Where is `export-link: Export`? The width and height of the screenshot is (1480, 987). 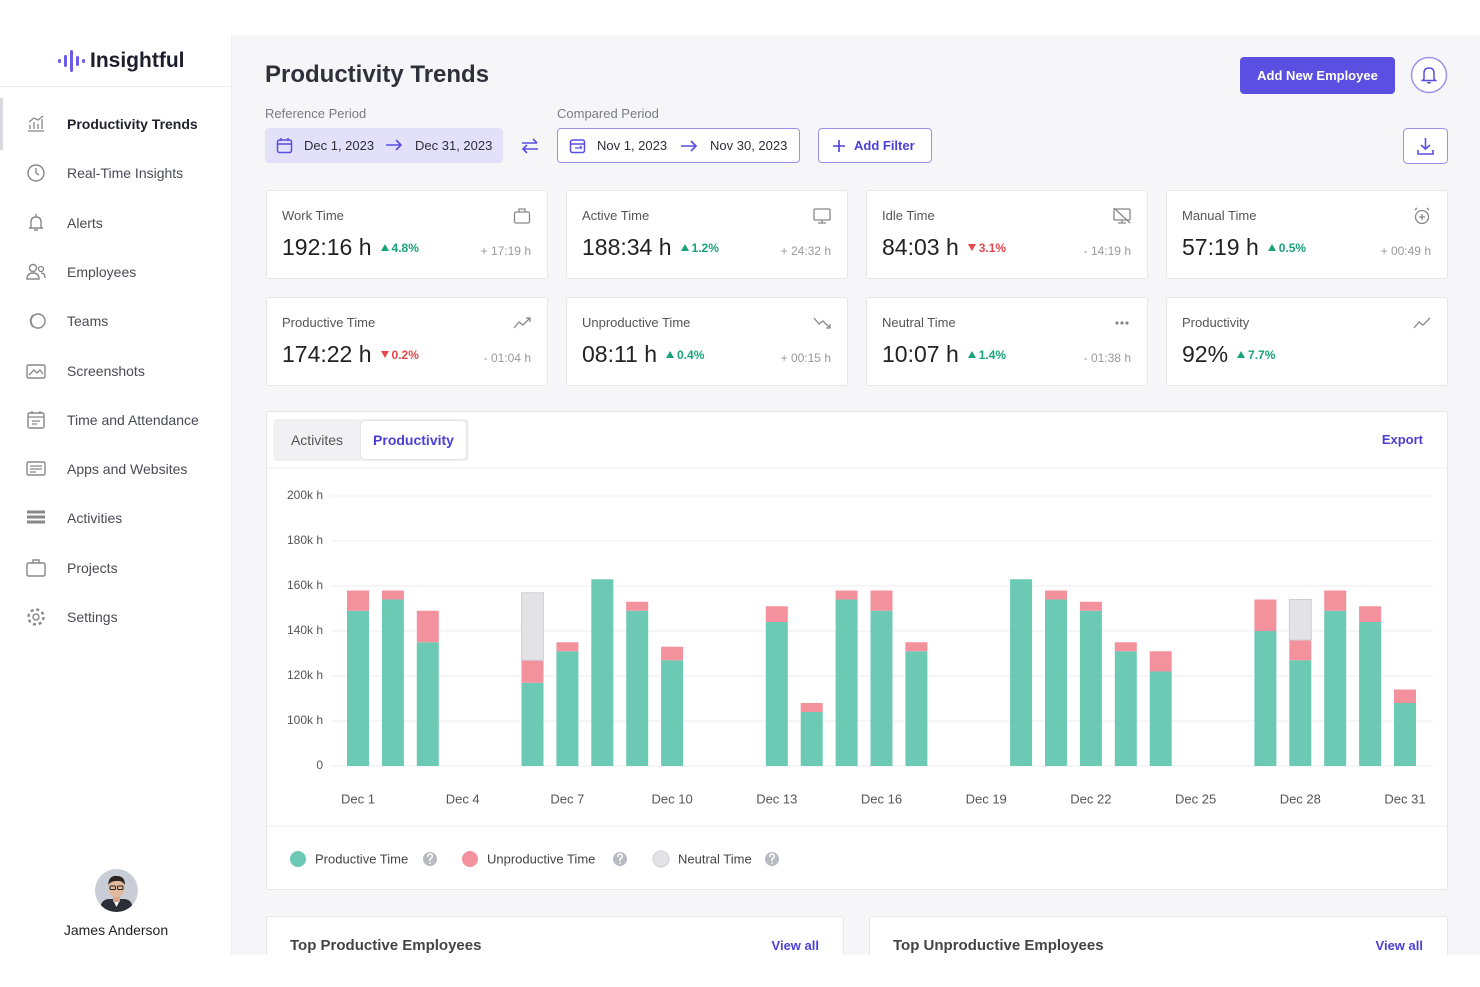 export-link: Export is located at coordinates (1402, 439).